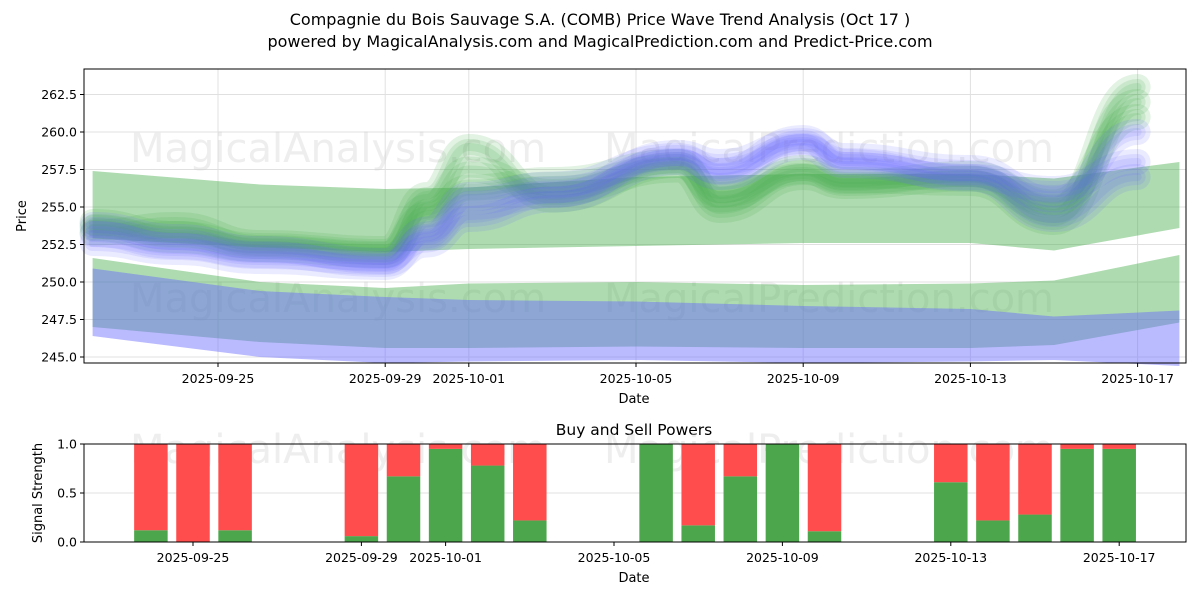 This screenshot has height=600, width=1200. What do you see at coordinates (635, 493) in the screenshot?
I see `buy-sell-bars` at bounding box center [635, 493].